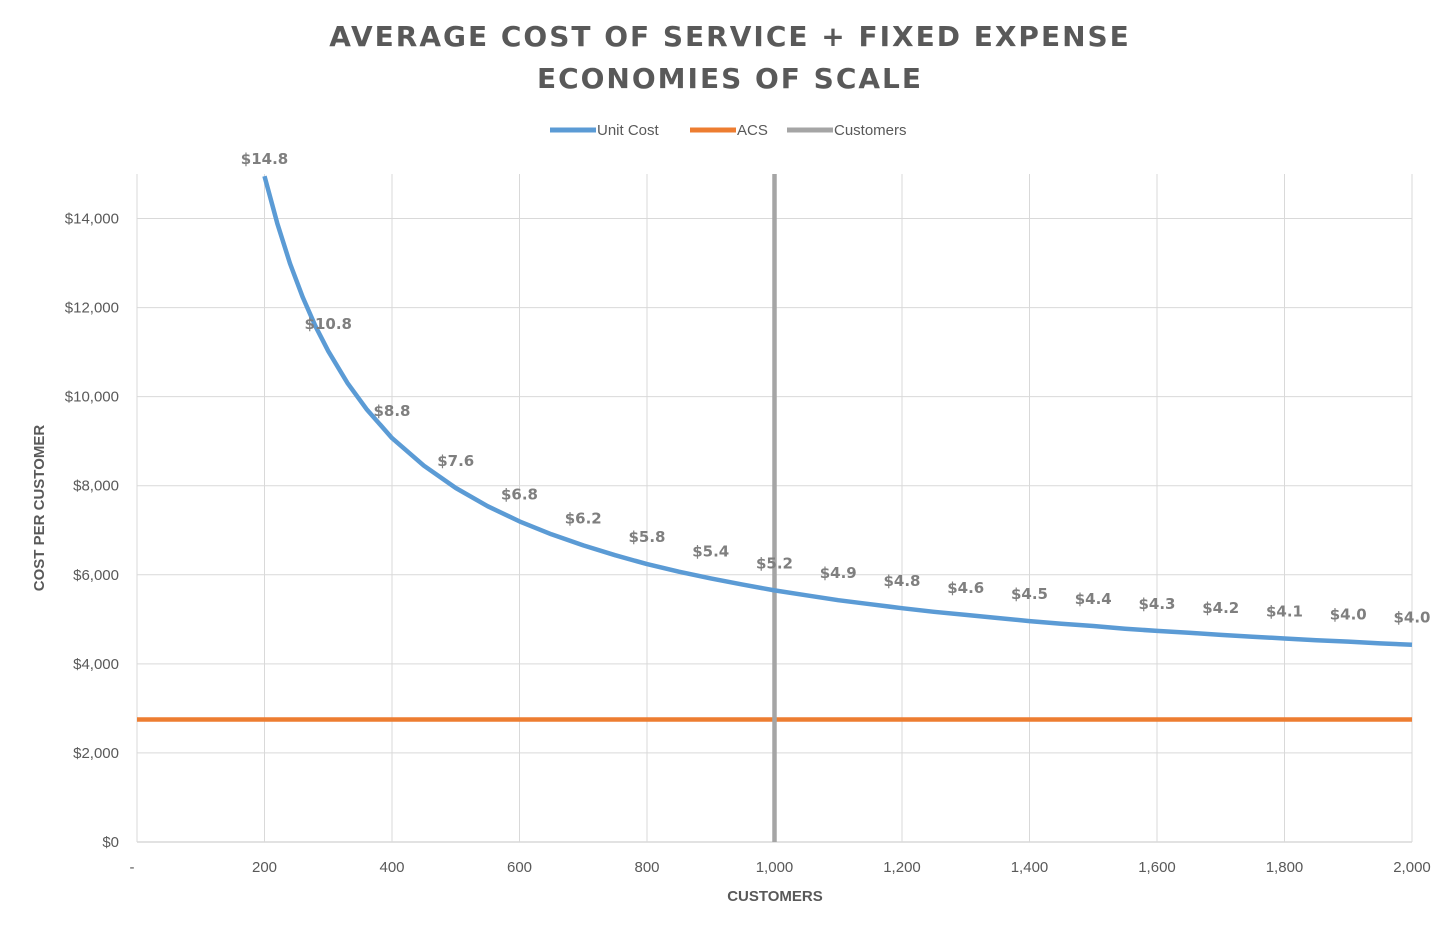  Describe the element at coordinates (646, 867) in the screenshot. I see `x-tick-label: 800` at that location.